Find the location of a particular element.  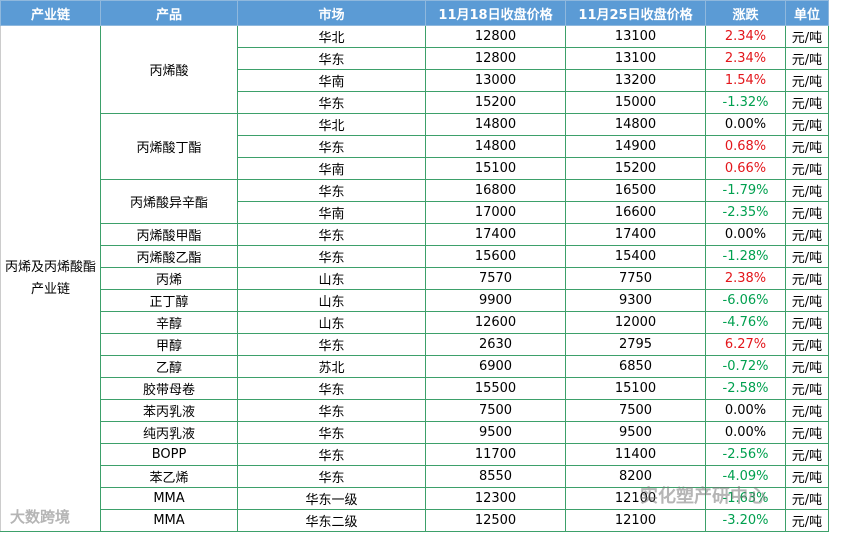

price-cell: 13200 is located at coordinates (635, 80).